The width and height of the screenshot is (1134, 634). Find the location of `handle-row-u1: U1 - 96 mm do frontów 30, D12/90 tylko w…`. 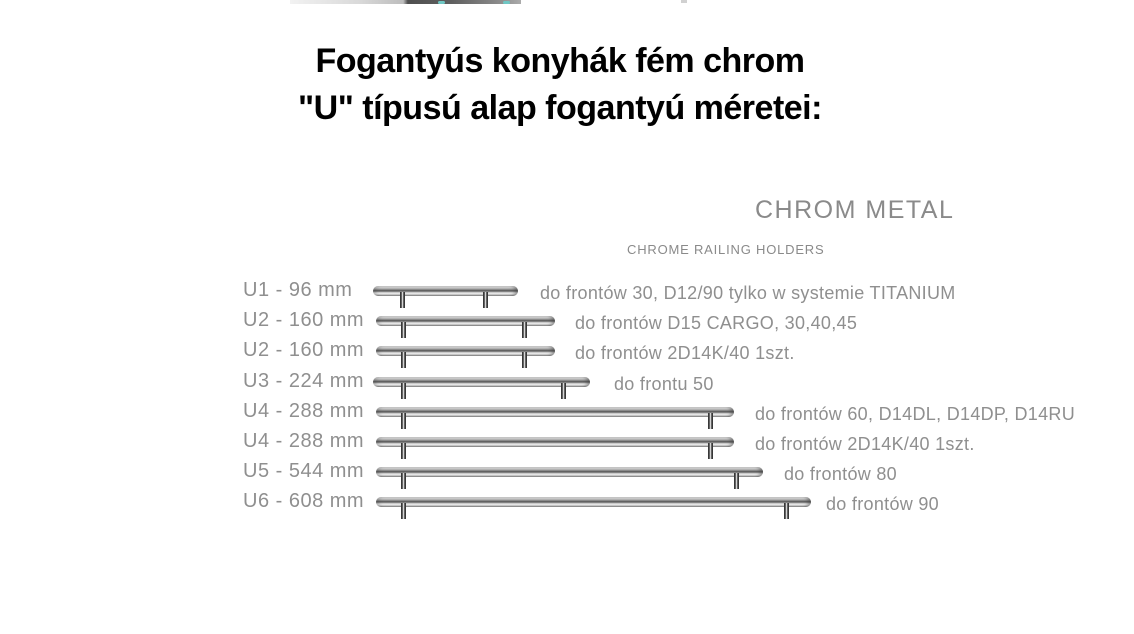

handle-row-u1: U1 - 96 mm do frontów 30, D12/90 tylko w… is located at coordinates (567, 293).